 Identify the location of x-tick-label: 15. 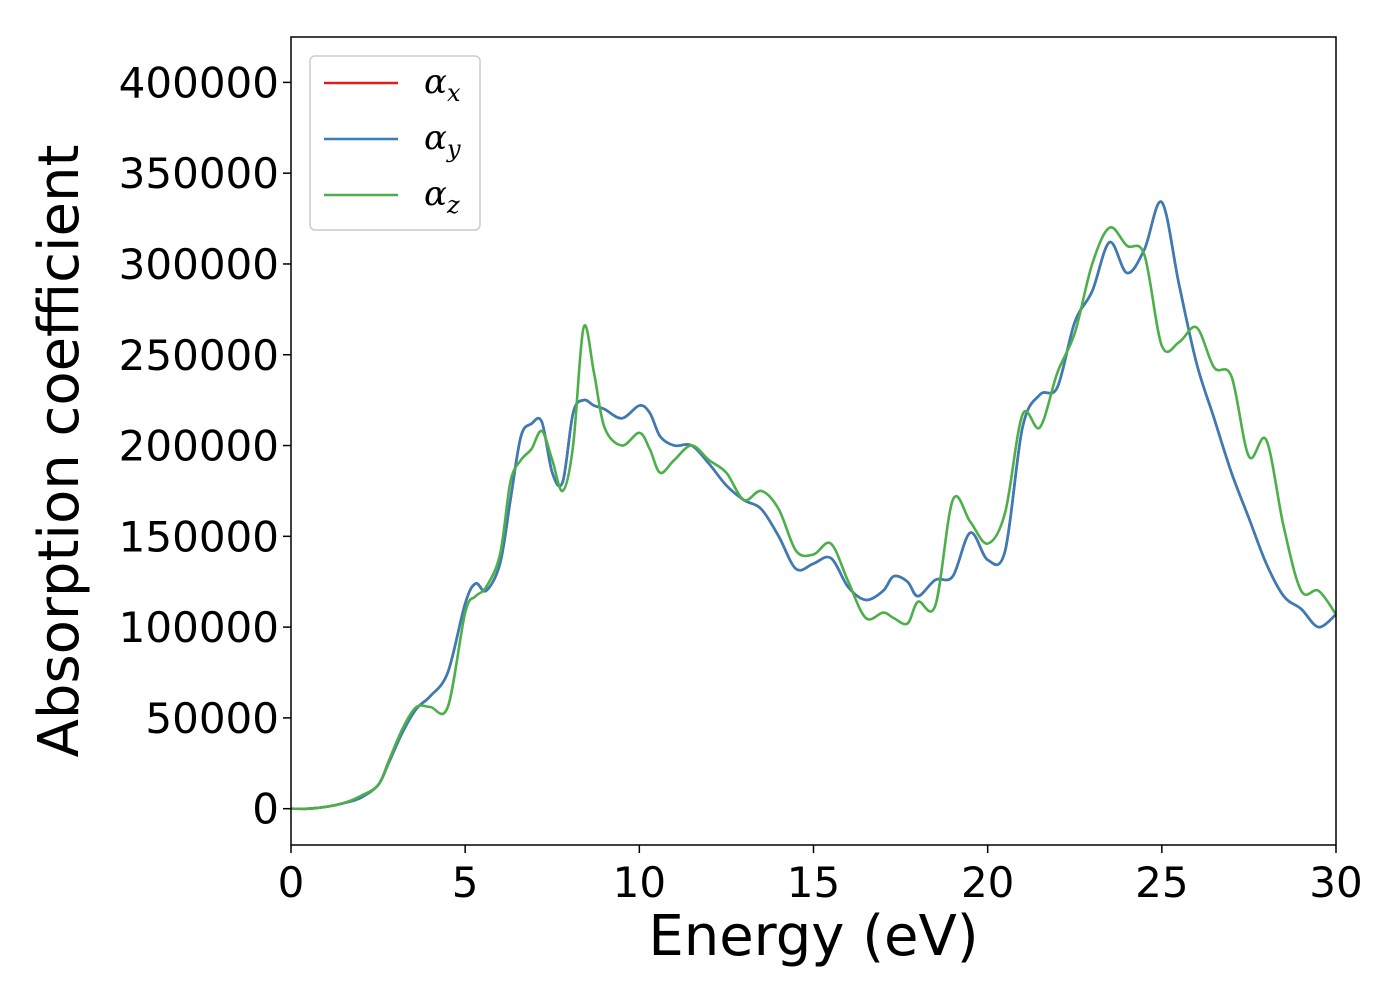
(813, 882).